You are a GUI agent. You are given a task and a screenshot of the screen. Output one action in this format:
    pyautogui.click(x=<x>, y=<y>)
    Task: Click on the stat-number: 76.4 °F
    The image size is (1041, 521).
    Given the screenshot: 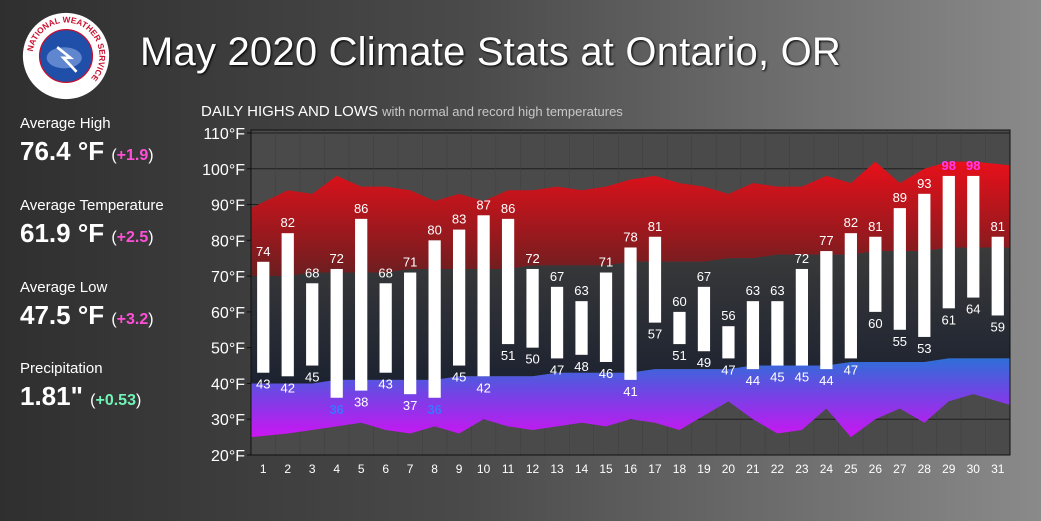 What is the action you would take?
    pyautogui.click(x=66, y=151)
    